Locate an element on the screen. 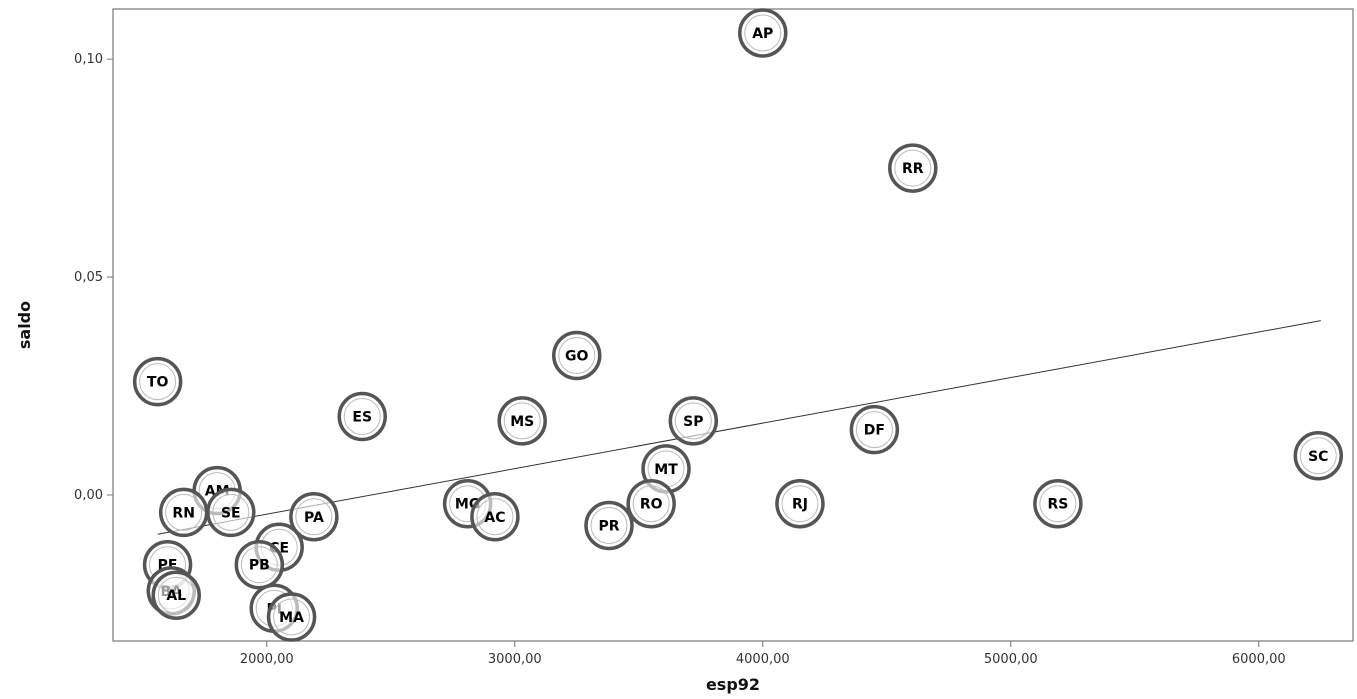 The width and height of the screenshot is (1357, 699). y-axis-title: saldo is located at coordinates (24, 325).